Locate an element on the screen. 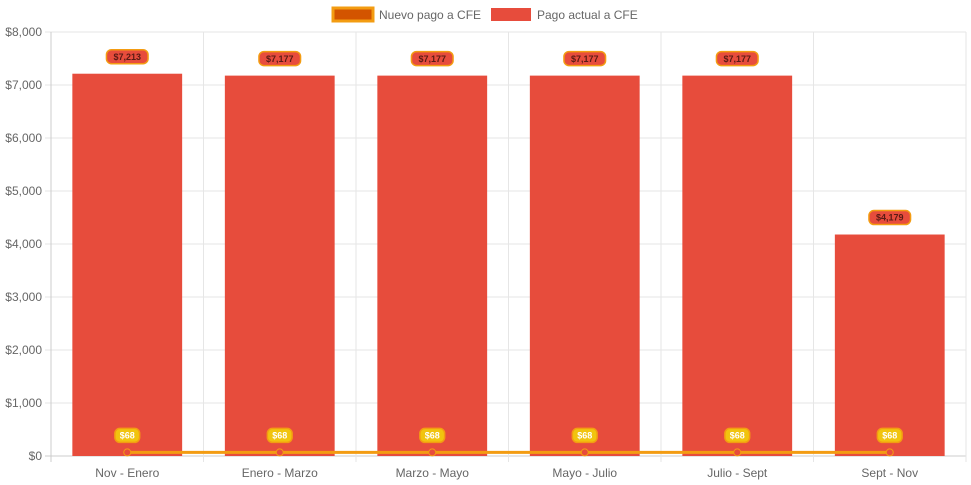  legend-item-pago-actual: Pago actual a CFE is located at coordinates (564, 15).